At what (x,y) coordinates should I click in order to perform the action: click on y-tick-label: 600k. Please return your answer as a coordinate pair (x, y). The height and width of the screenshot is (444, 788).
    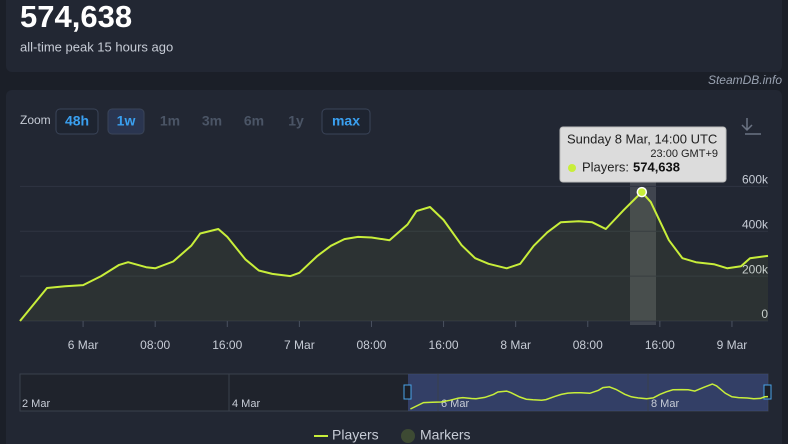
    Looking at the image, I should click on (755, 180).